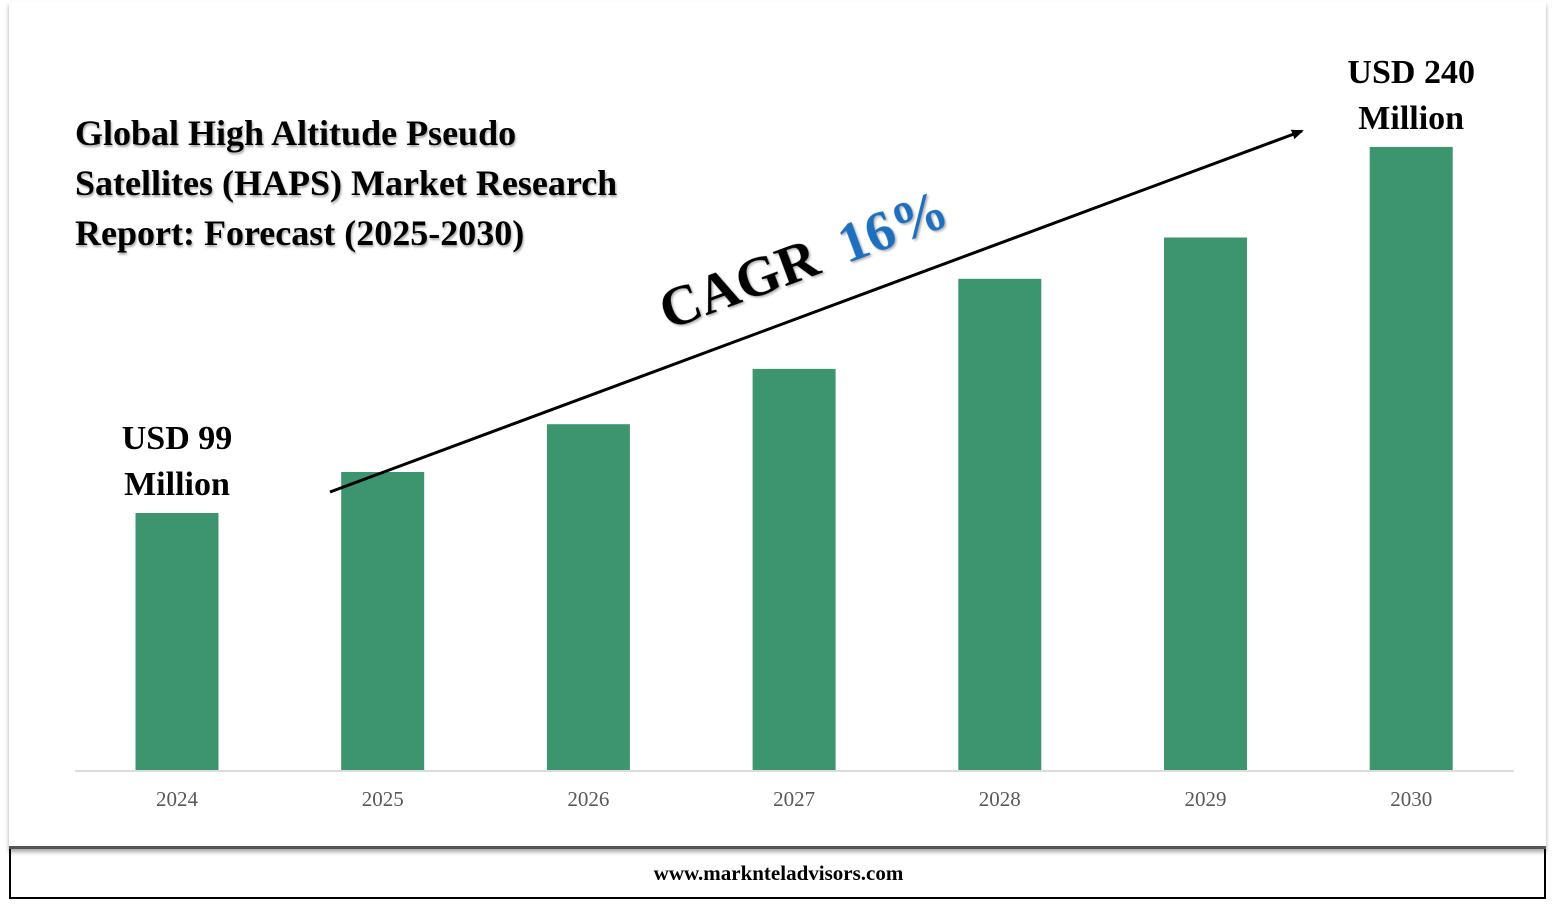 Image resolution: width=1557 pixels, height=906 pixels. Describe the element at coordinates (177, 641) in the screenshot. I see `bar-2024` at that location.